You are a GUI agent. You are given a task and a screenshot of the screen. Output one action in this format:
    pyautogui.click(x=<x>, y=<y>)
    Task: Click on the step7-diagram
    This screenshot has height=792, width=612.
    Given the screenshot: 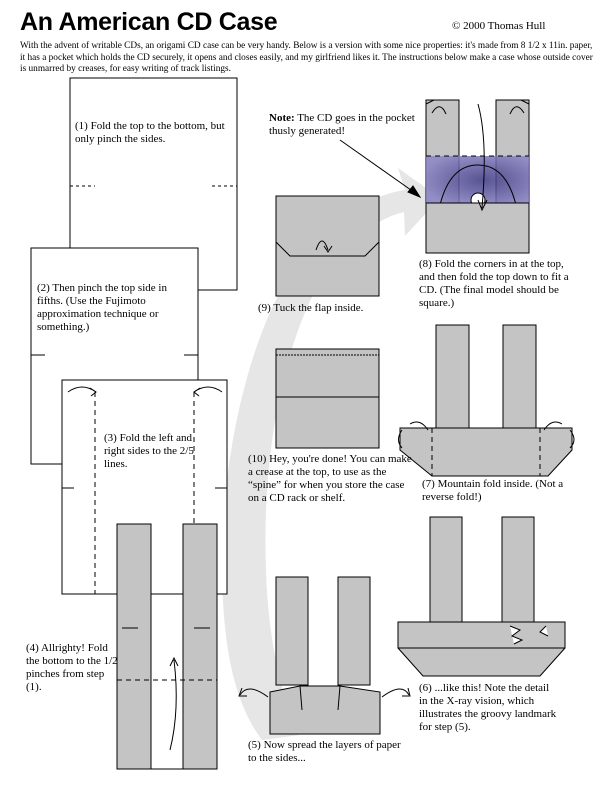 What is the action you would take?
    pyautogui.click(x=486, y=400)
    